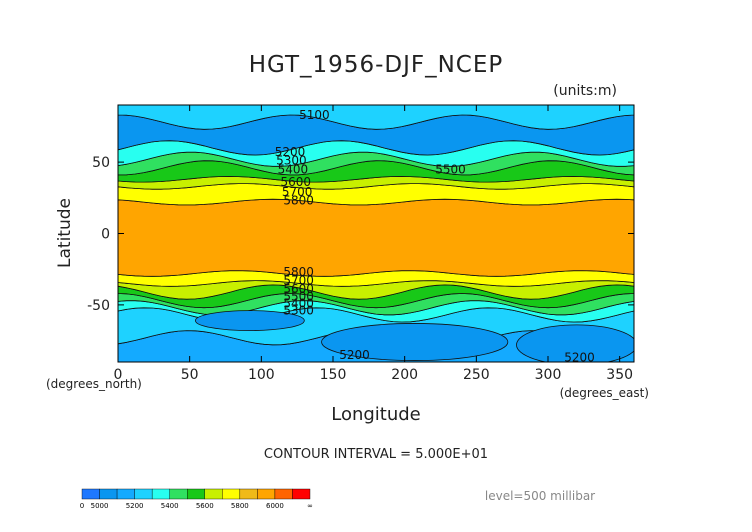  I want to click on x-tick-label: 300, so click(548, 375).